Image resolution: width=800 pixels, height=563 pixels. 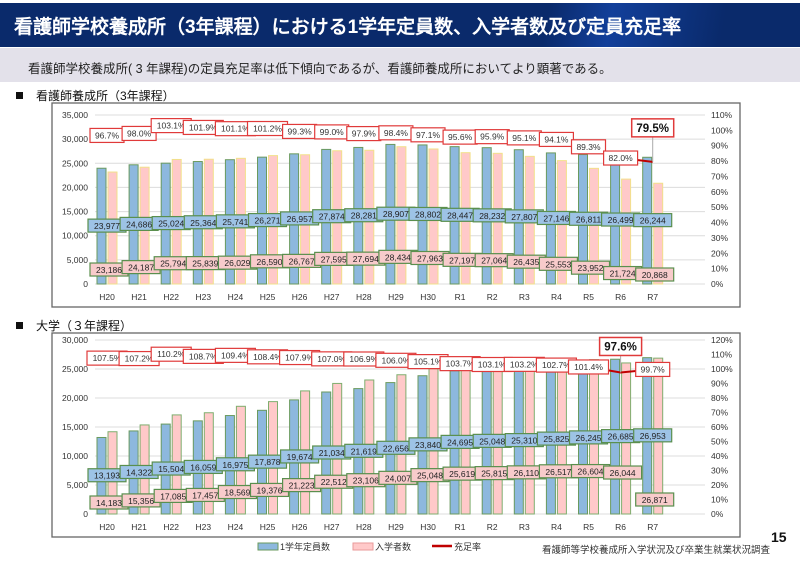 I want to click on x-category-label: H25, so click(x=268, y=527).